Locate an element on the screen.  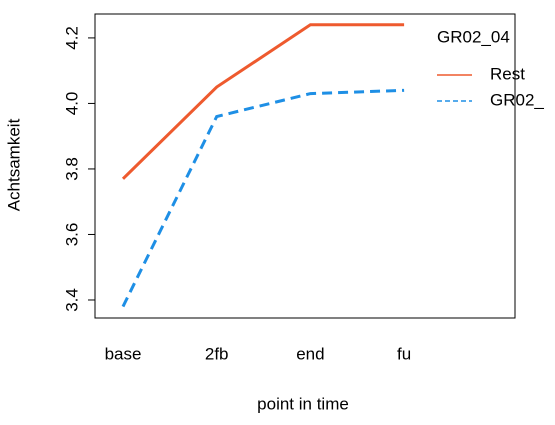
y-tick-label: 4.2 is located at coordinates (71, 38).